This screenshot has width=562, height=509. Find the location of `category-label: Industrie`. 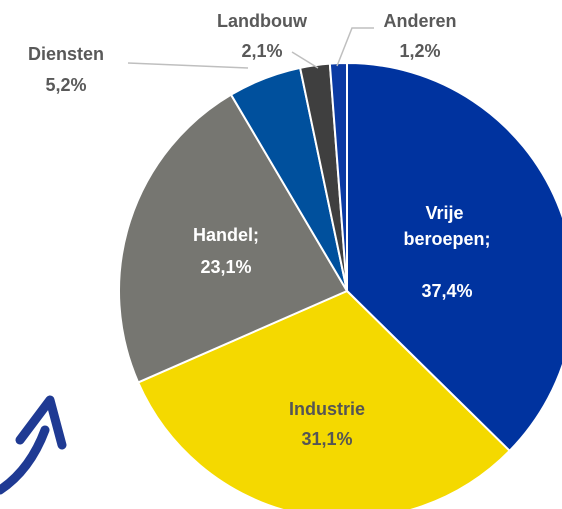

category-label: Industrie is located at coordinates (327, 409).